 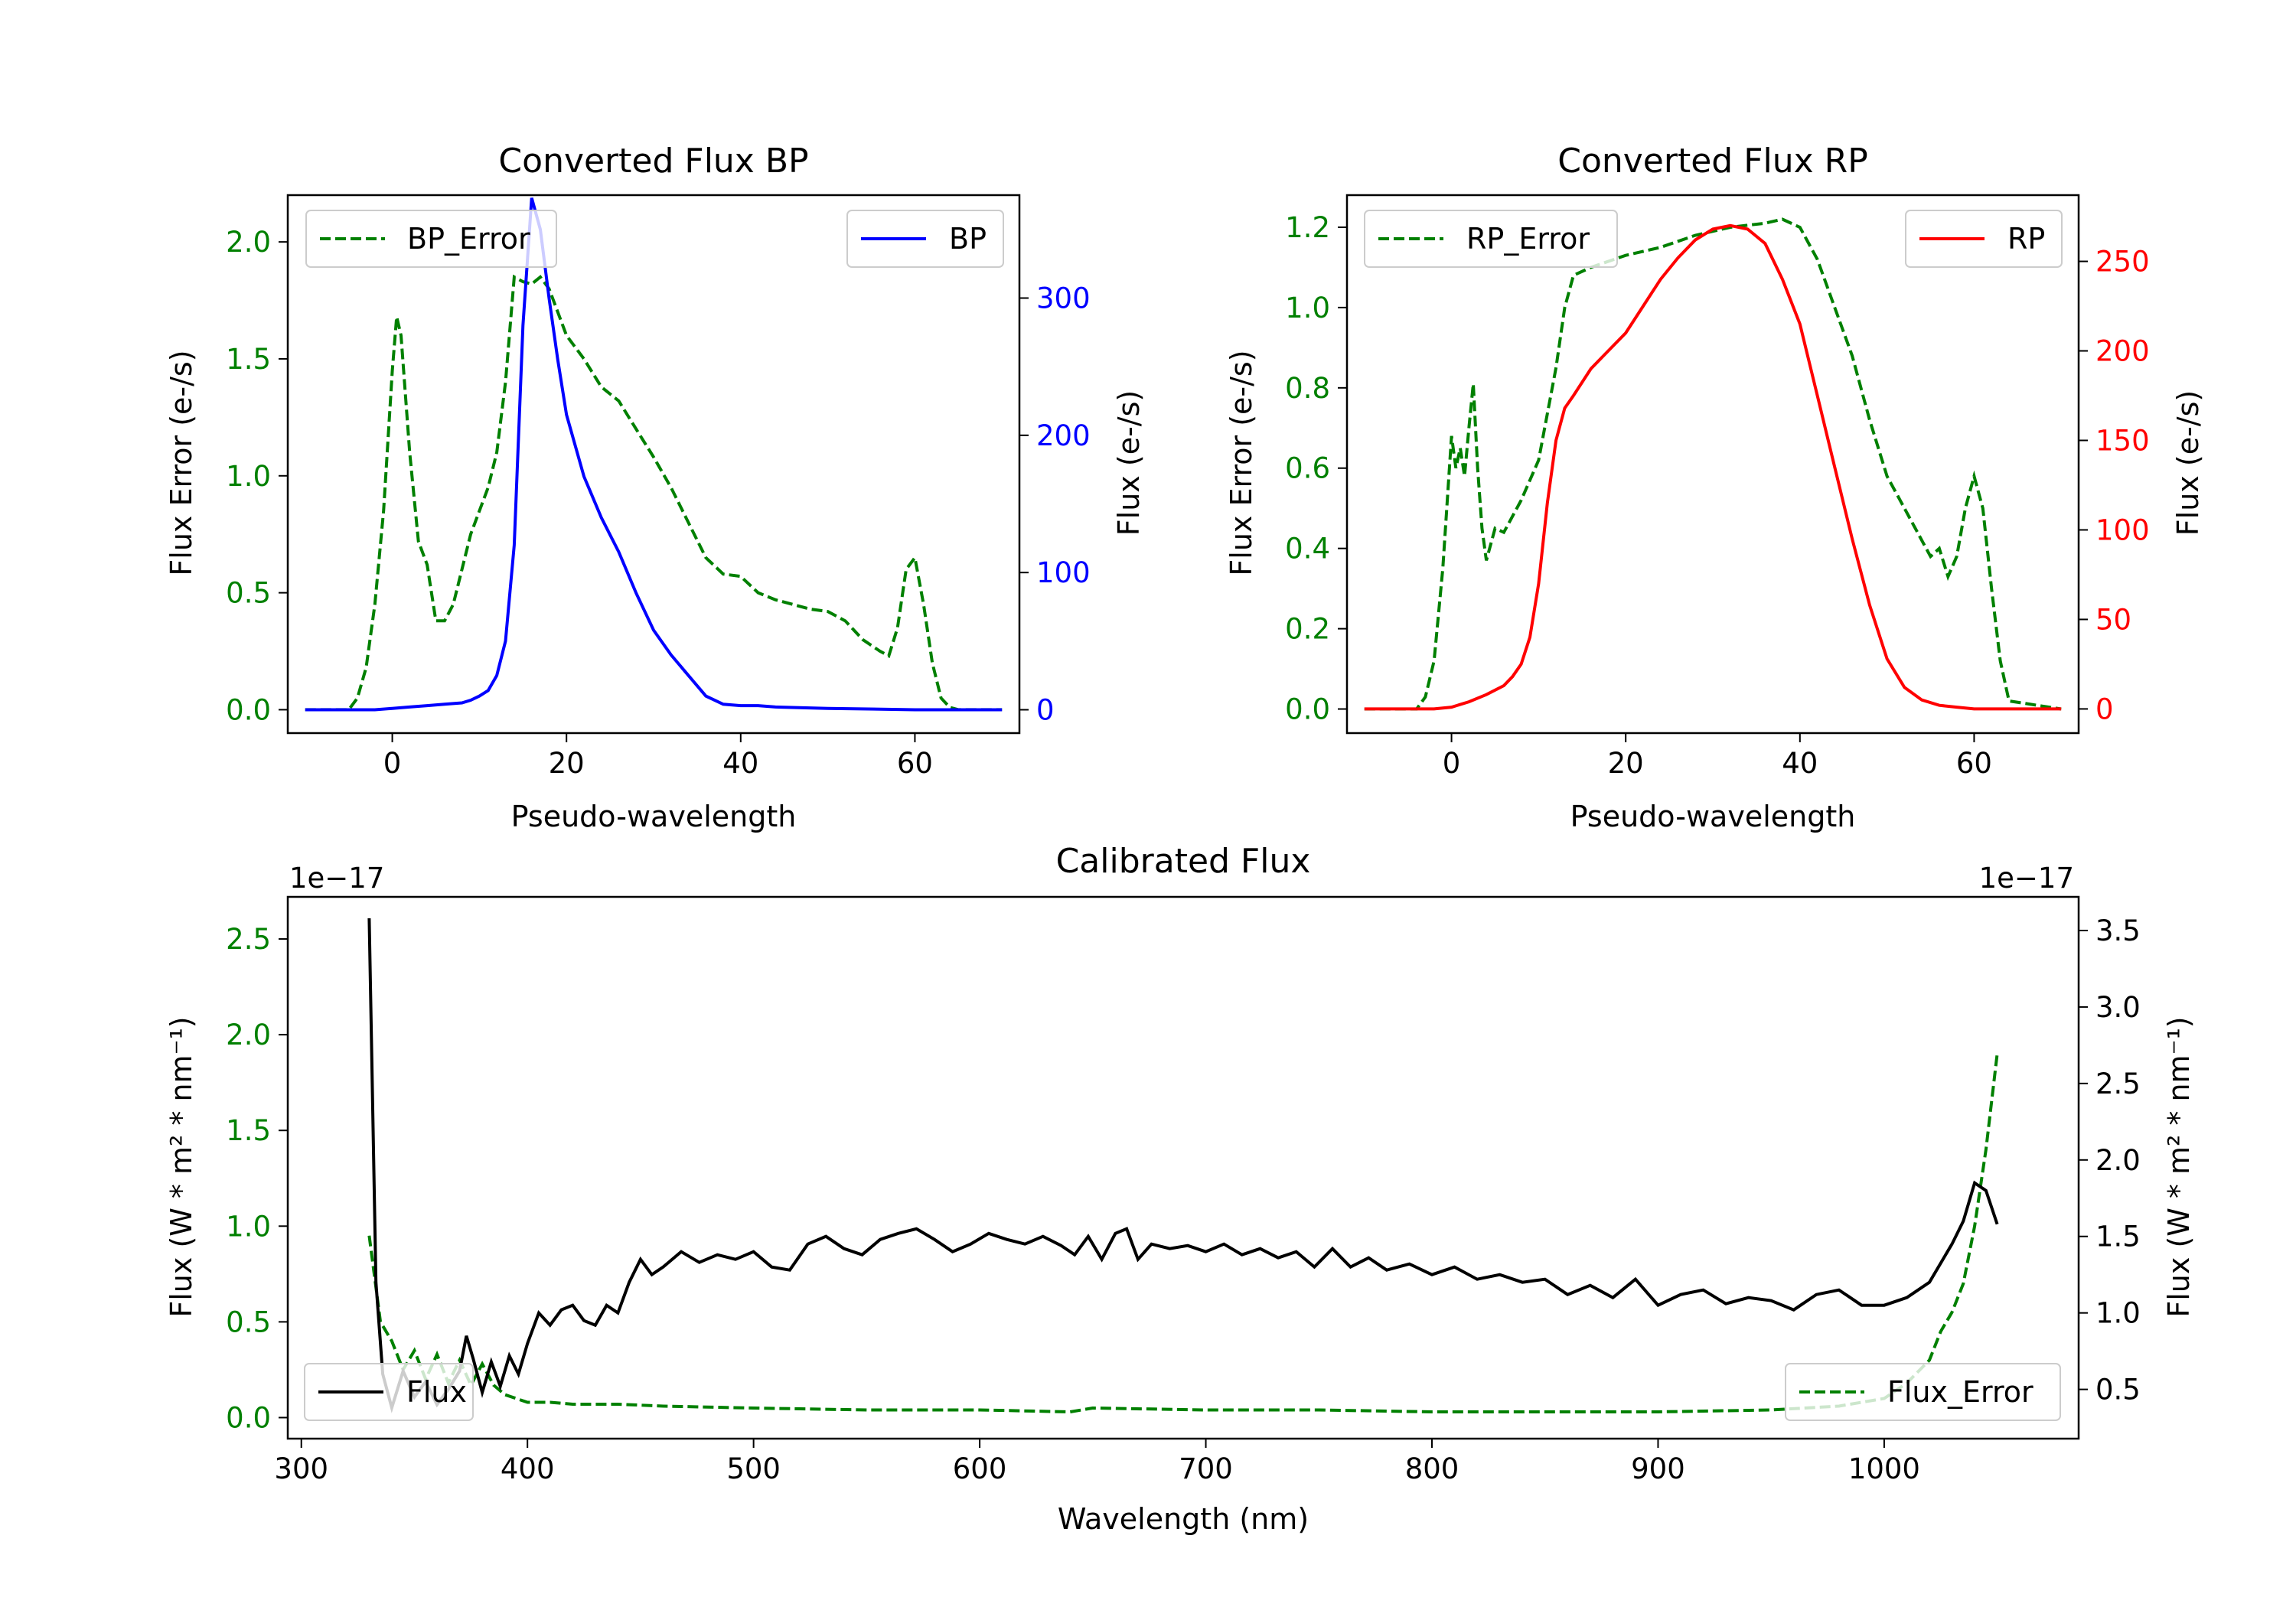 What do you see at coordinates (2122, 441) in the screenshot?
I see `rp-ytick-right-label: 150` at bounding box center [2122, 441].